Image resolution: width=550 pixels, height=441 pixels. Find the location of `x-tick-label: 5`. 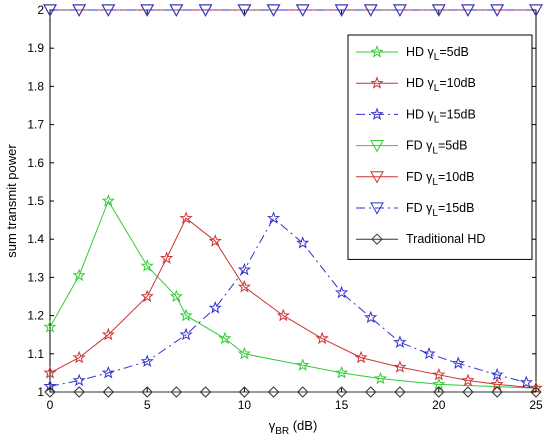

x-tick-label: 5 is located at coordinates (147, 405).